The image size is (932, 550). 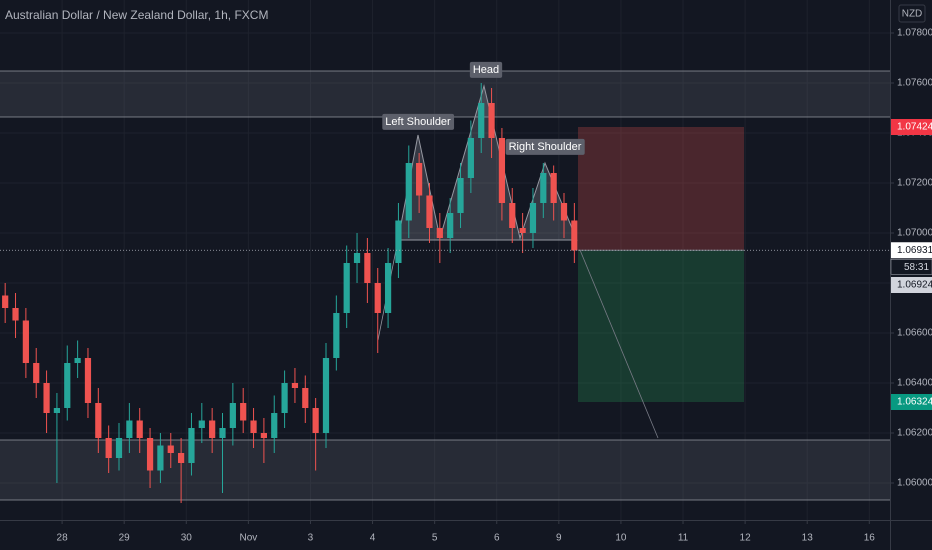 What do you see at coordinates (661, 326) in the screenshot?
I see `target-zone` at bounding box center [661, 326].